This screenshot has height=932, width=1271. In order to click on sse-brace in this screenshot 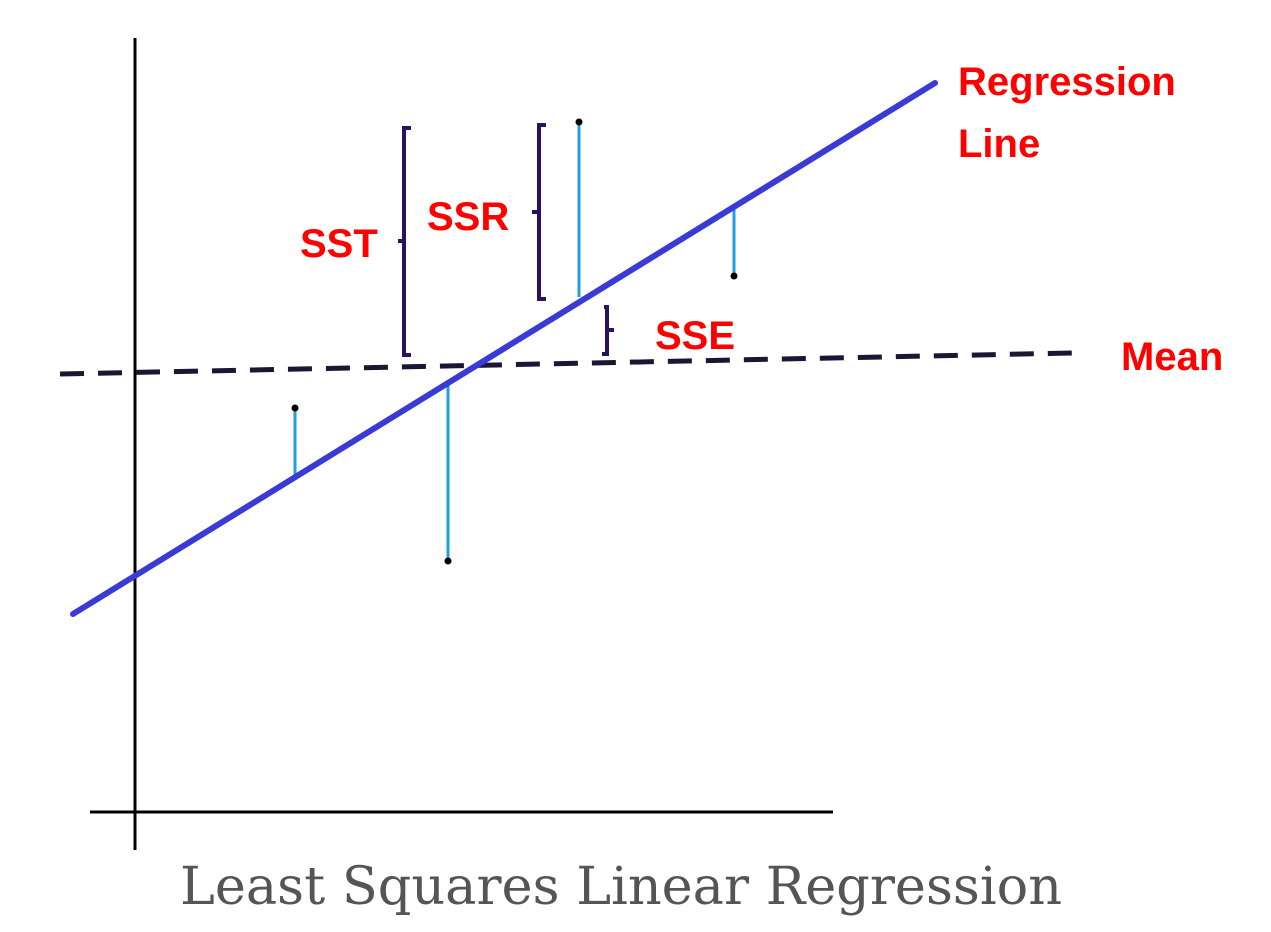, I will do `click(608, 330)`.